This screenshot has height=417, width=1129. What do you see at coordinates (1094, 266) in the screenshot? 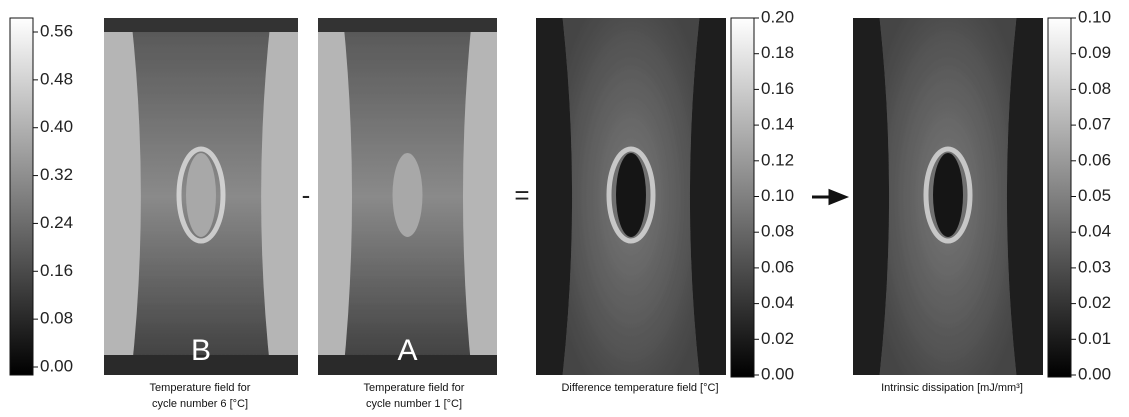
I see `tick-label: 0.03` at bounding box center [1094, 266].